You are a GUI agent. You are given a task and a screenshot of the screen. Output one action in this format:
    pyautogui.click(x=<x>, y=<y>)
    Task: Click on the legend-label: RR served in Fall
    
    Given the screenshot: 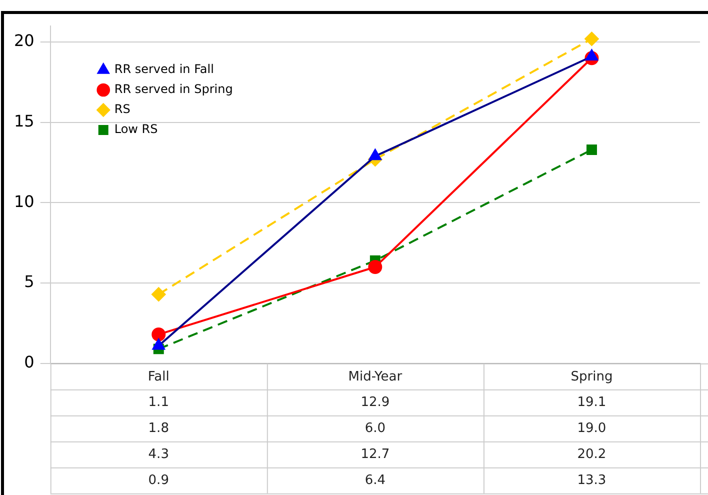 What is the action you would take?
    pyautogui.click(x=164, y=69)
    